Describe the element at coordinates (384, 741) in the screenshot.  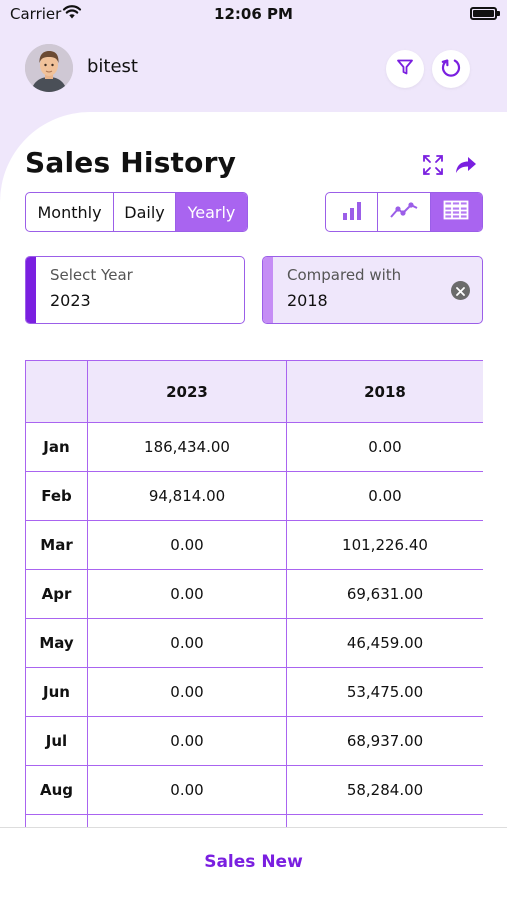
I see `table-cell-compare-value: 68,937.00` at that location.